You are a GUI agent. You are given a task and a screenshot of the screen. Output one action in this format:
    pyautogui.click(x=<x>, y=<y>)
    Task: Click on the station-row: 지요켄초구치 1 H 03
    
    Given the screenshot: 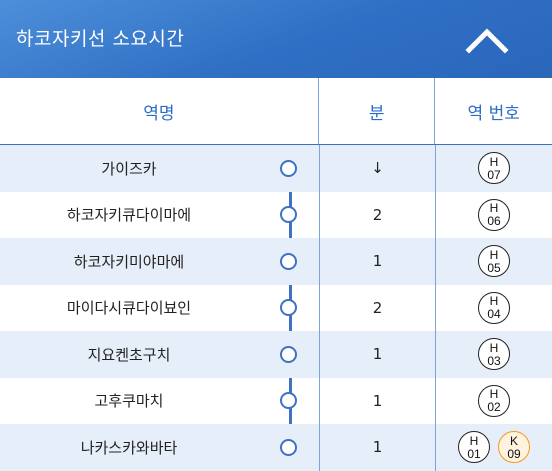 What is the action you would take?
    pyautogui.click(x=276, y=354)
    